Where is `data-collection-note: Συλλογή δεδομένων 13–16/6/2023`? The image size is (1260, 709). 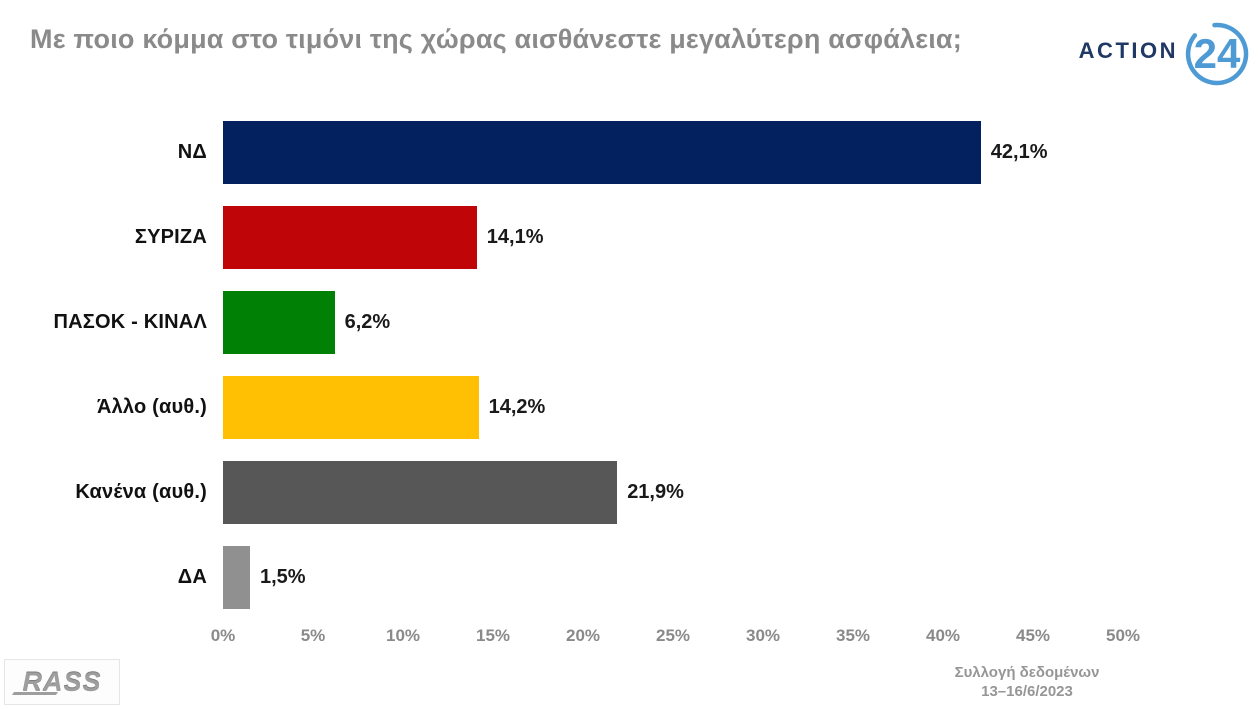 data-collection-note: Συλλογή δεδομένων 13–16/6/2023 is located at coordinates (1027, 682).